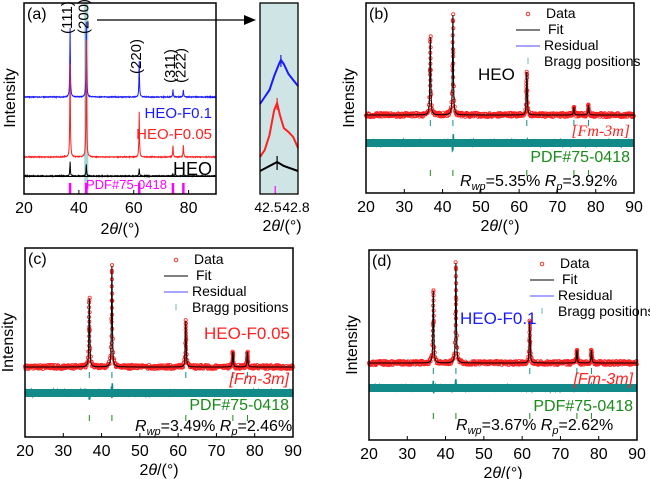  Describe the element at coordinates (174, 134) in the screenshot. I see `sample-label-heo-f005: HEO-F0.05` at that location.